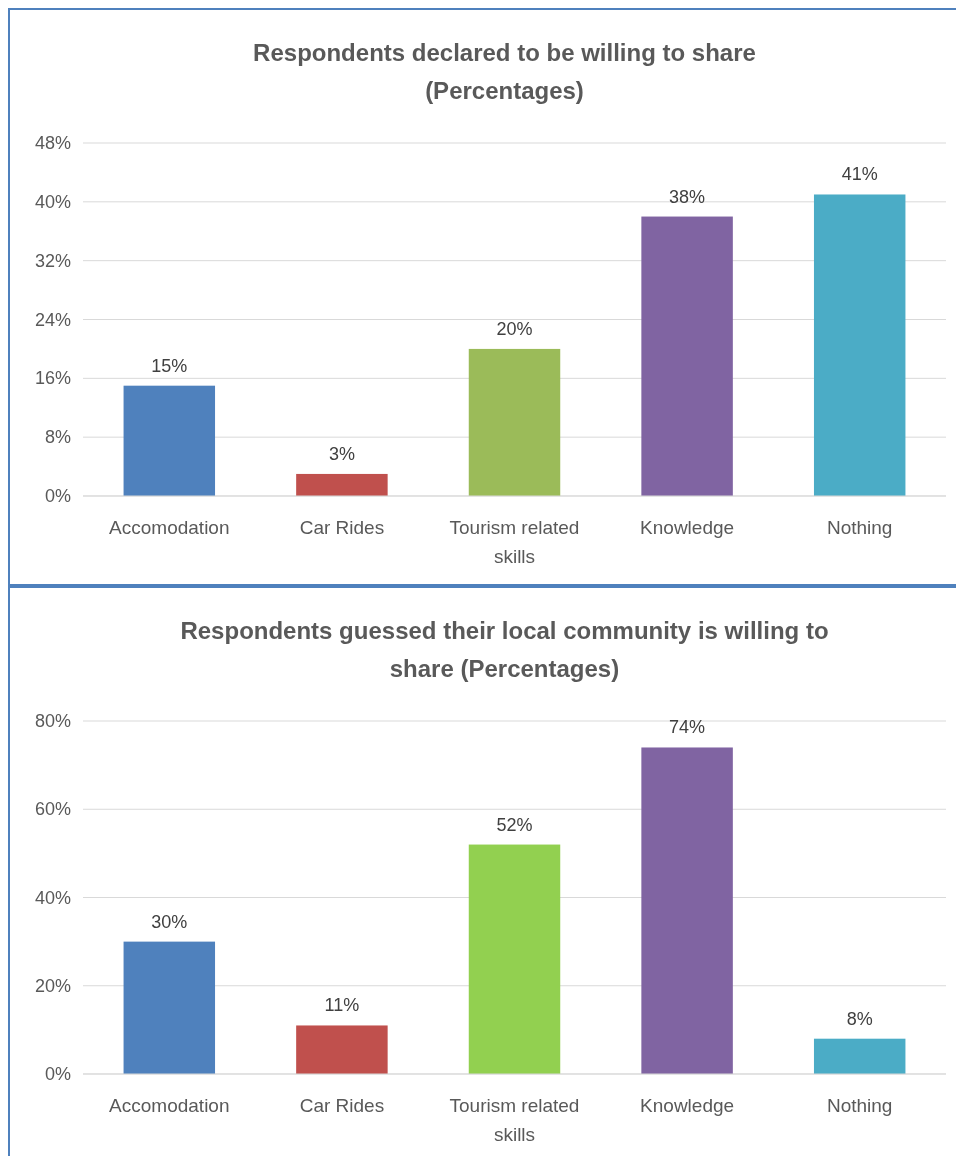  Describe the element at coordinates (52, 319) in the screenshot. I see `y-tick-label: 24%` at that location.